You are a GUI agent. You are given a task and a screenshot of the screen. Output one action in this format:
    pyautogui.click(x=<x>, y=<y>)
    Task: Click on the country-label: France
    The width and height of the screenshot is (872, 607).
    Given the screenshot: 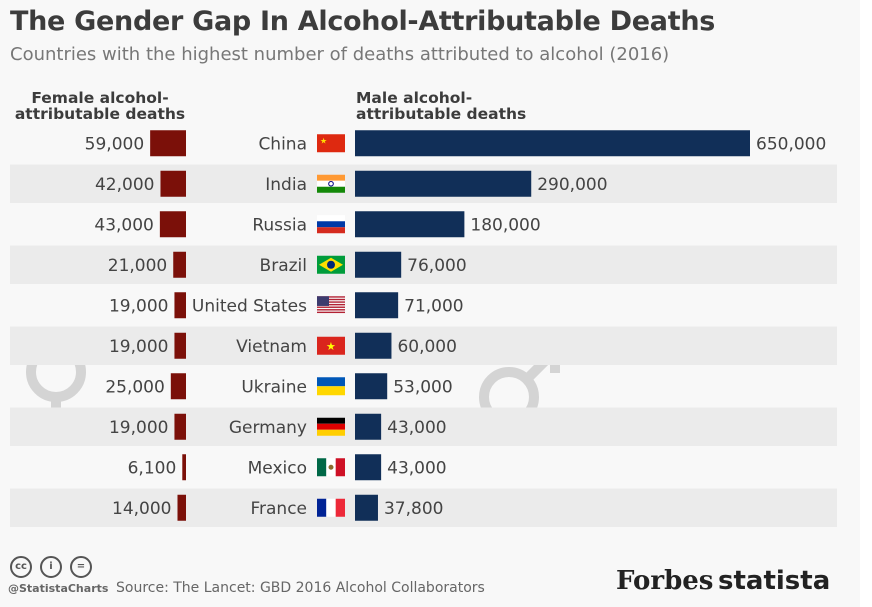 What is the action you would take?
    pyautogui.click(x=278, y=509)
    